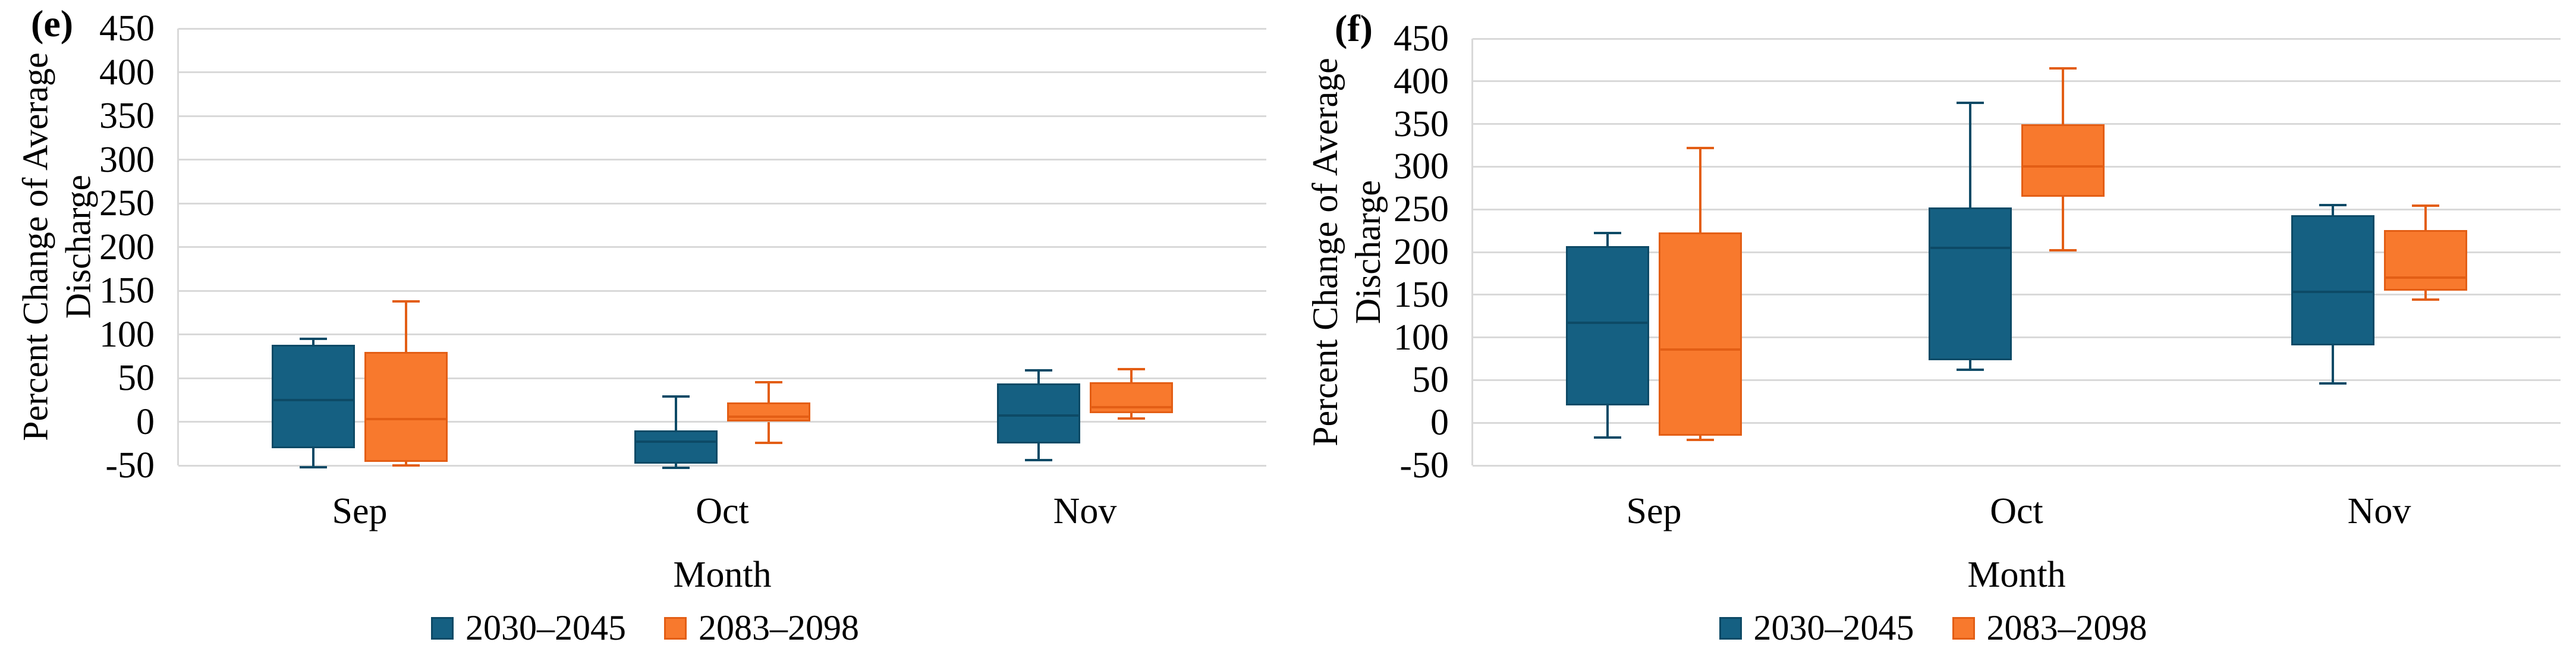  Describe the element at coordinates (406, 419) in the screenshot. I see `median-2083-2098-sep` at that location.